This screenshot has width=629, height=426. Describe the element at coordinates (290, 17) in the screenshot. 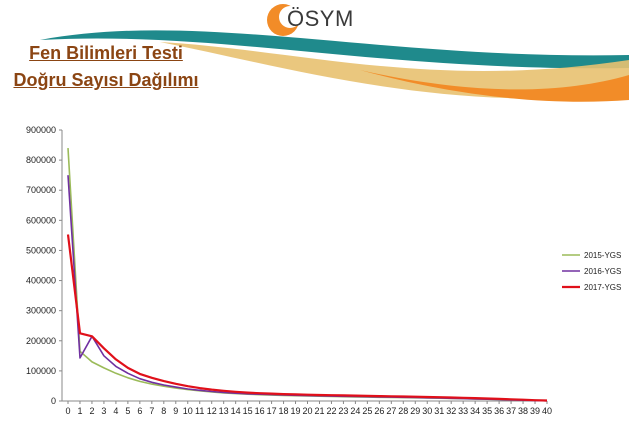

I see `logo-circle-inner` at that location.